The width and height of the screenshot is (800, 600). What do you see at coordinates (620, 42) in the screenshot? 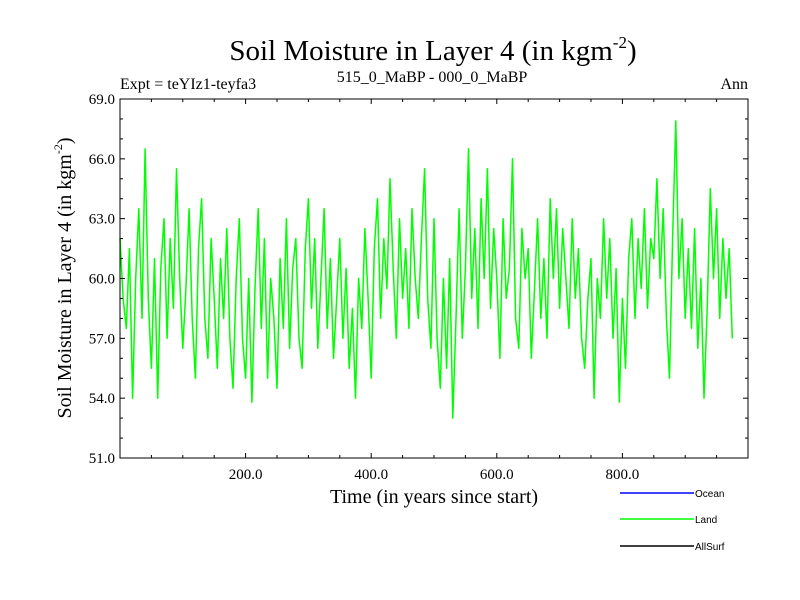
I see `chart-title-exponent: -2` at bounding box center [620, 42].